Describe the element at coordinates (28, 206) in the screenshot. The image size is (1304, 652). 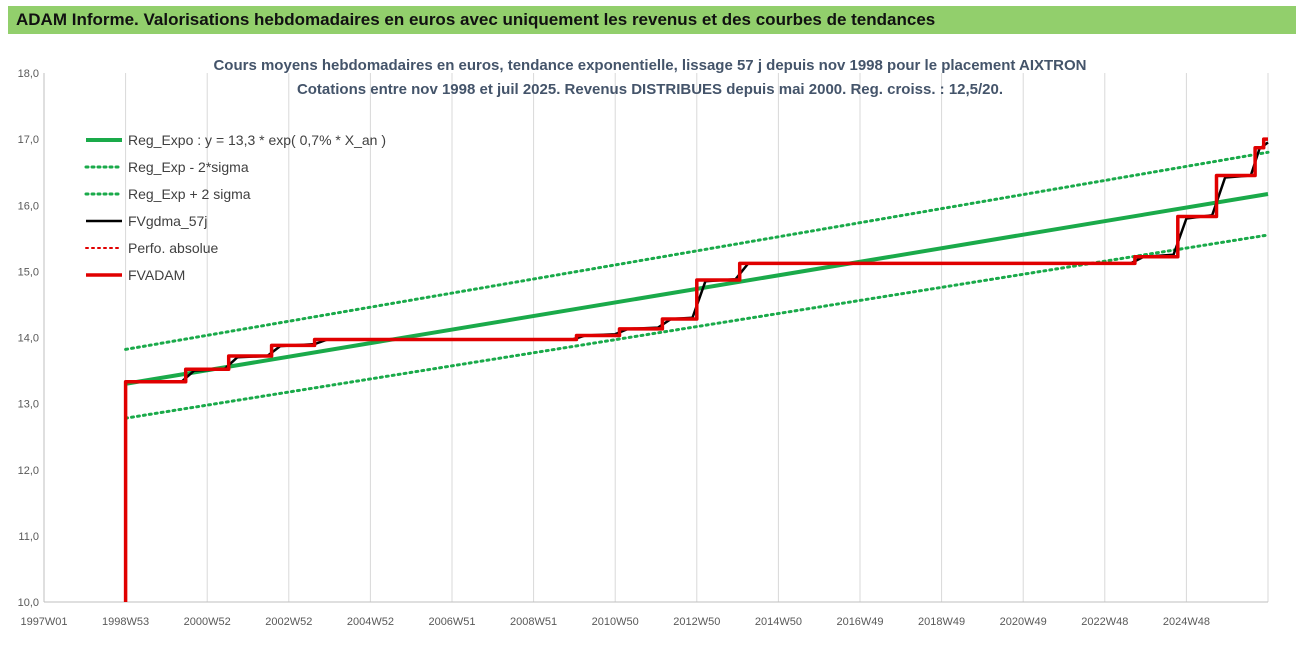
I see `y-tick-label: 16,0` at that location.